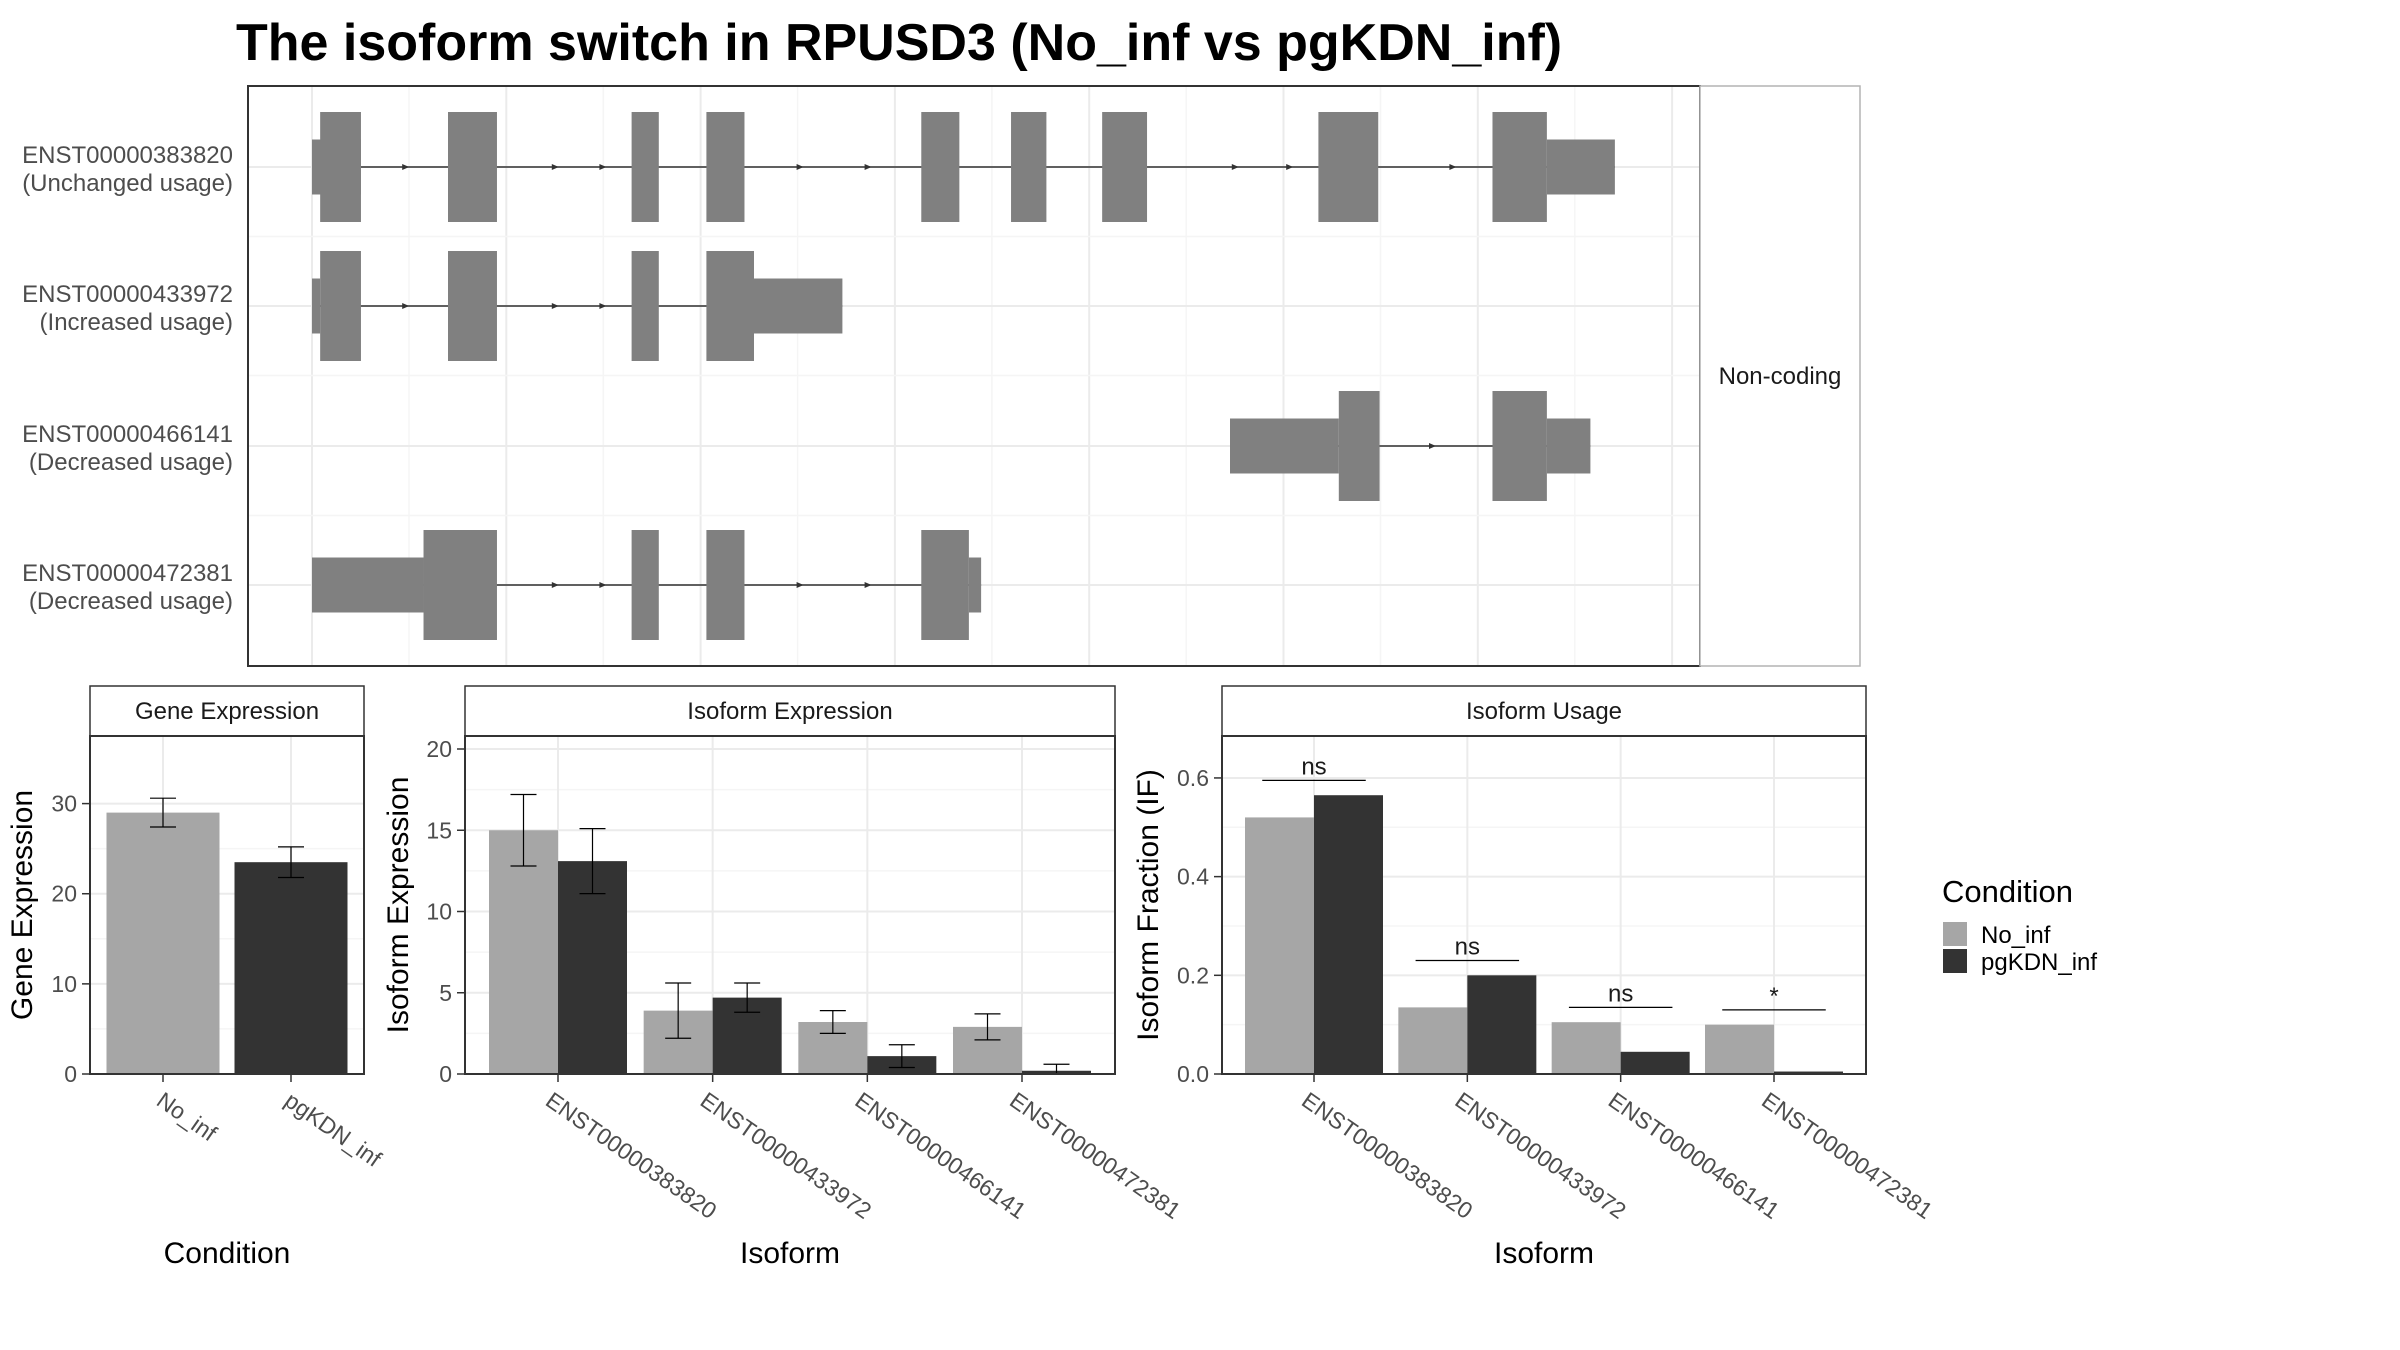 The height and width of the screenshot is (1350, 2400). What do you see at coordinates (445, 993) in the screenshot?
I see `y-tick-label: 5` at bounding box center [445, 993].